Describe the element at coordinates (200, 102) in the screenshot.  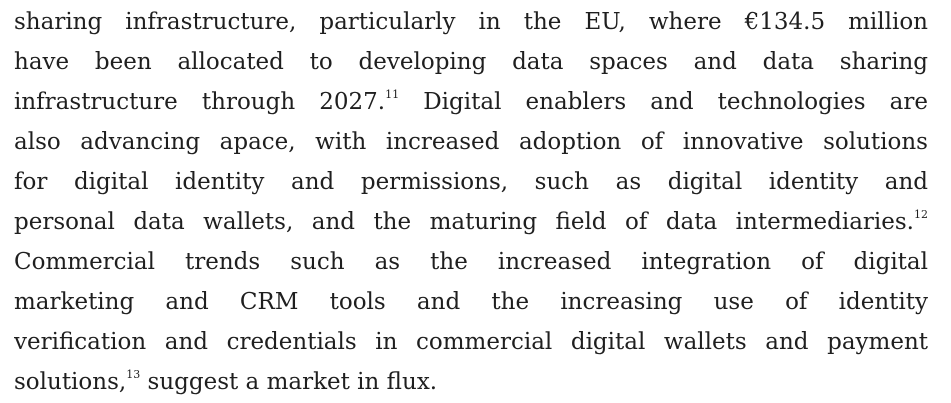
I see `text-run: infrastructure through 2027.` at that location.